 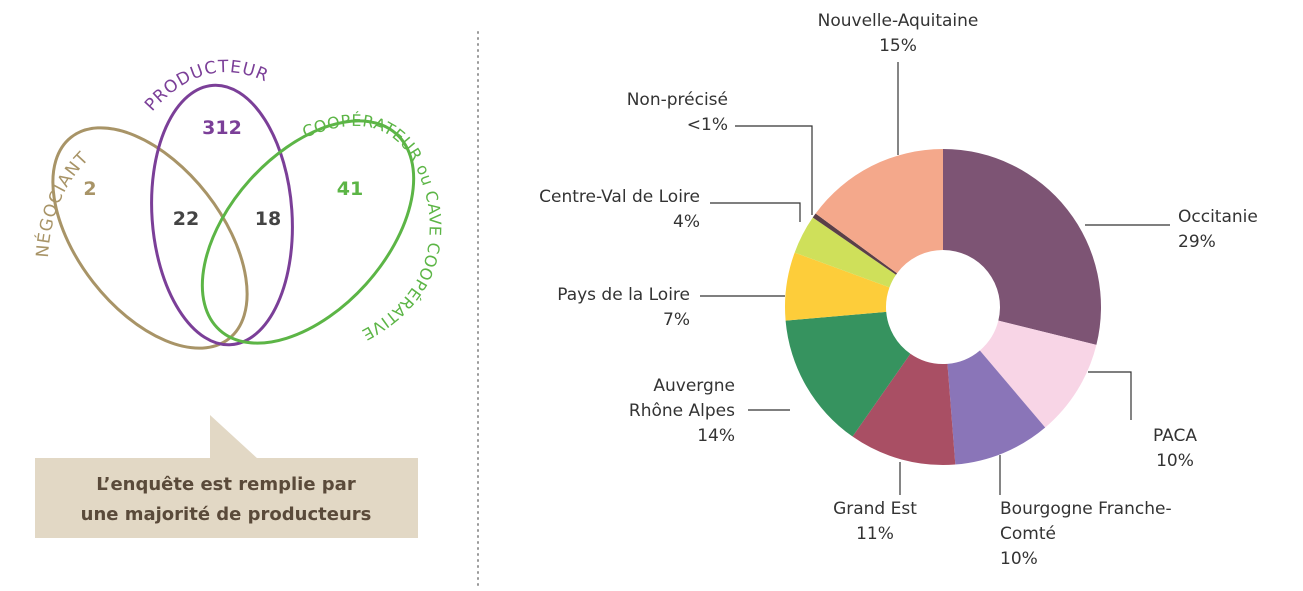 I want to click on region-value: 41, so click(x=350, y=189).